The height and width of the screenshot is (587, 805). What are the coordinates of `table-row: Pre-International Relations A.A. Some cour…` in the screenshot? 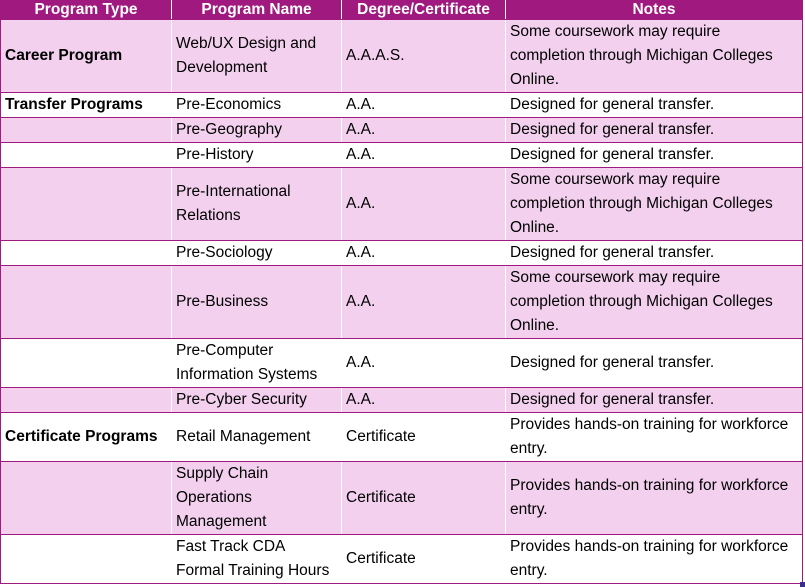 It's located at (401, 204).